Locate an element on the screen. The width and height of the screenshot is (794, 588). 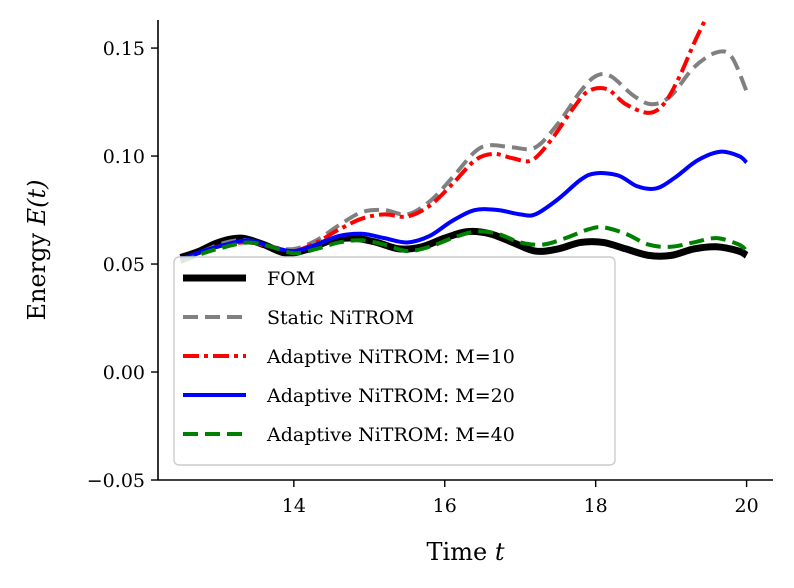
y-tick-label: 0.15 is located at coordinates (124, 49).